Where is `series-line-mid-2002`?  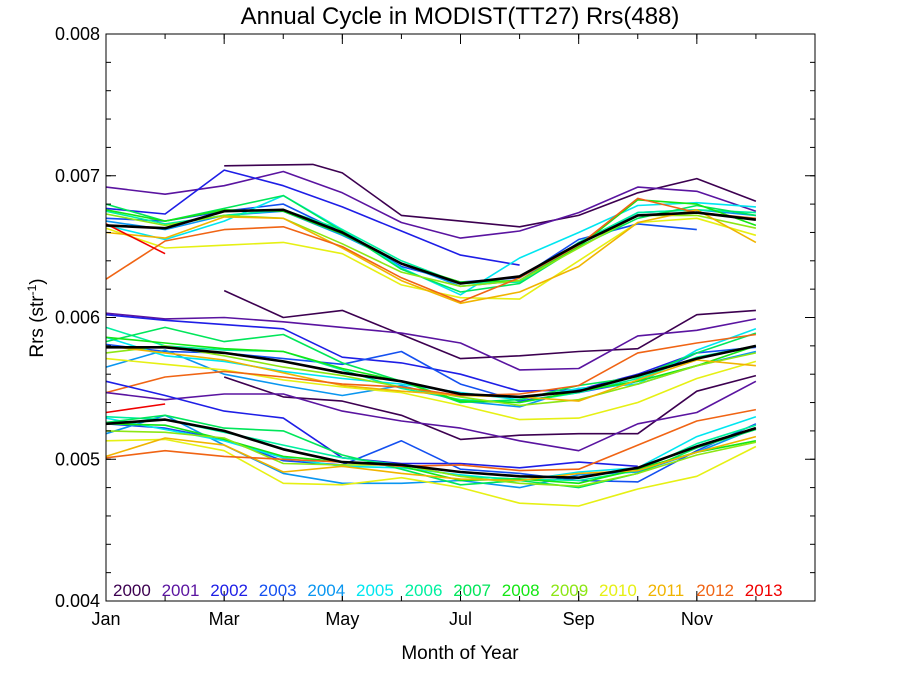 series-line-mid-2002 is located at coordinates (401, 353).